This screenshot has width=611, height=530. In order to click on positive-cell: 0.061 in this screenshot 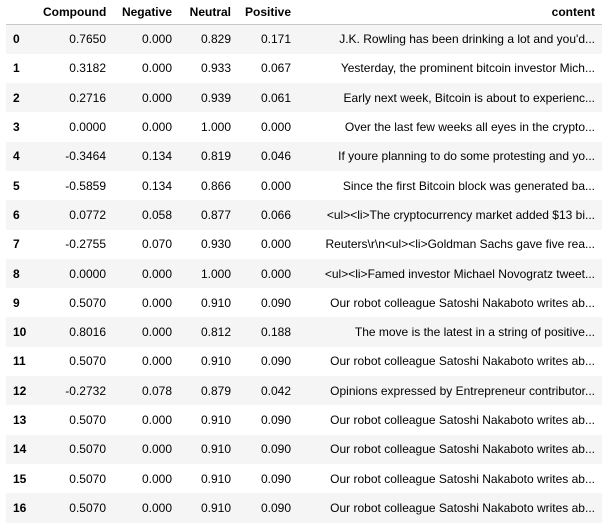, I will do `click(275, 97)`.